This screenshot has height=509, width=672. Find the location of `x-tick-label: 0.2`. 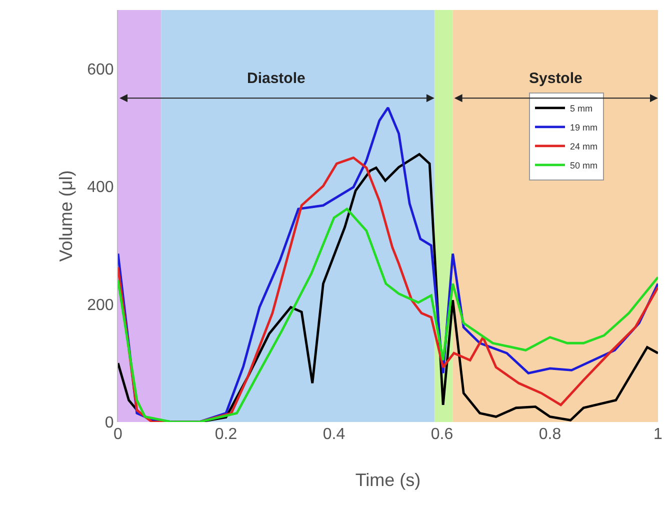

x-tick-label: 0.2 is located at coordinates (226, 434).